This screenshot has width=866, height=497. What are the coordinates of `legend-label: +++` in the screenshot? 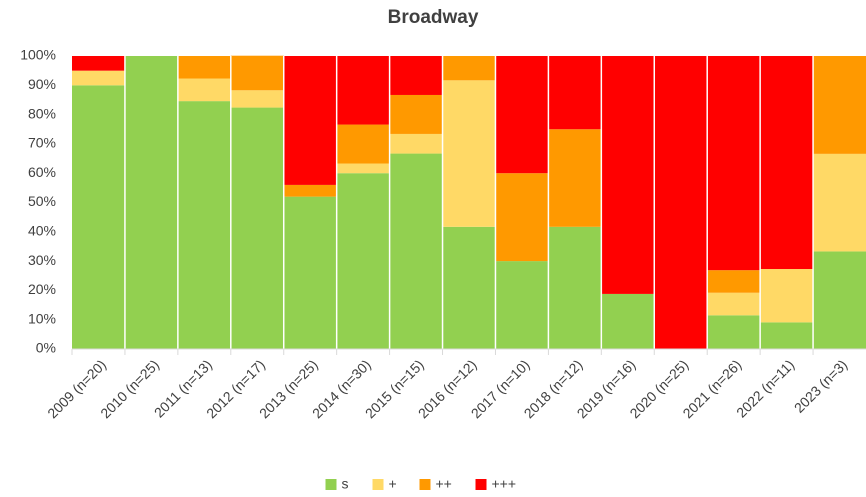 It's located at (504, 484).